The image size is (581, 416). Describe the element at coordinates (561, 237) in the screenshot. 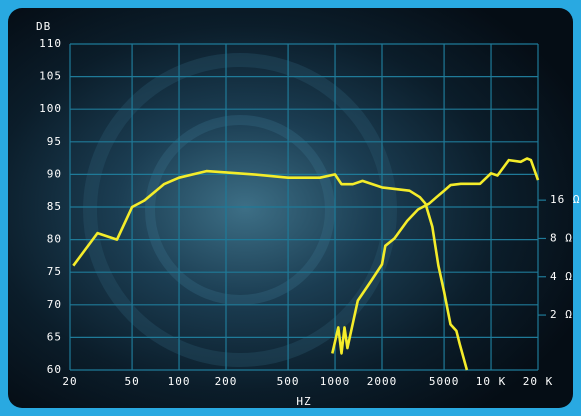

I see `y2-tick-label: 8 Ω` at that location.